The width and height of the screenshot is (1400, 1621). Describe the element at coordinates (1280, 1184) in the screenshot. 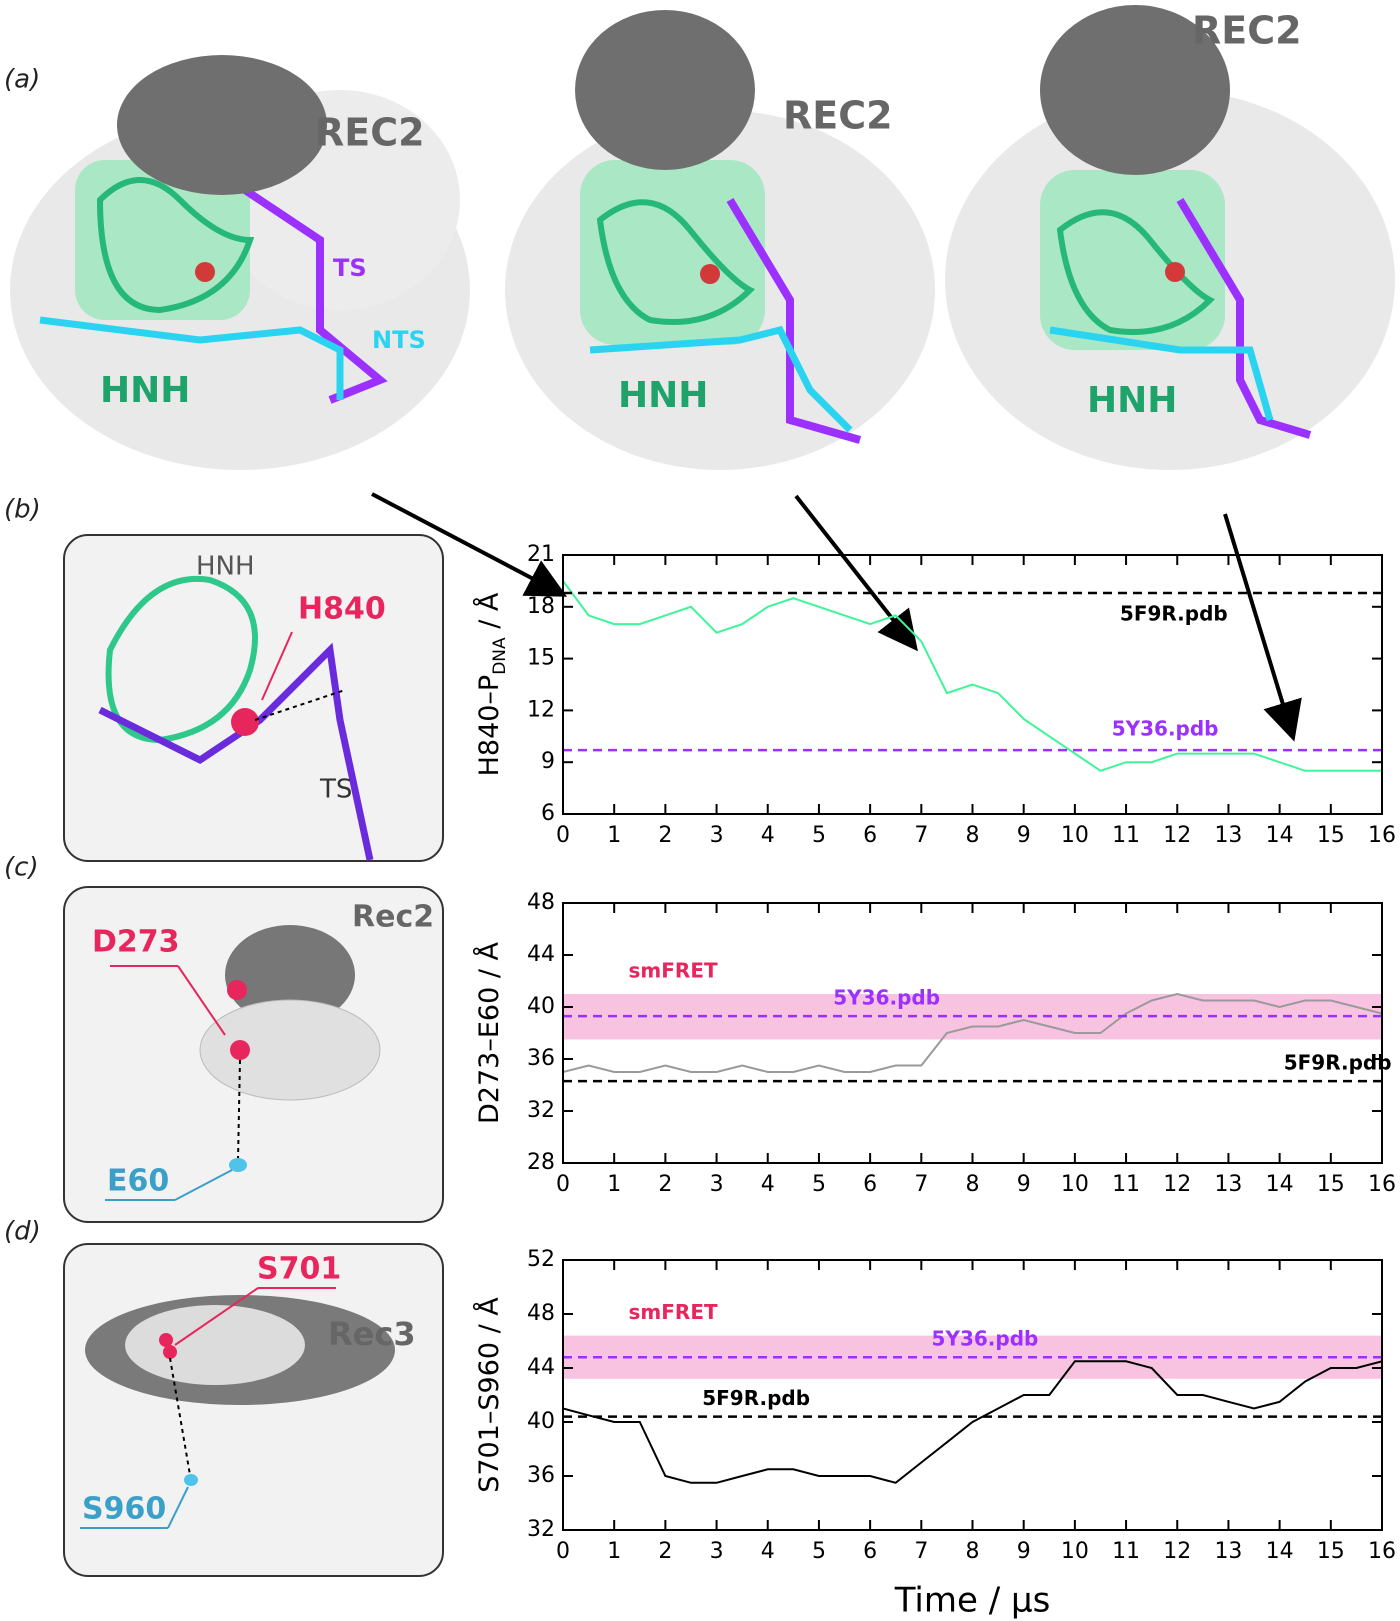

I see `x-tick-label: 14` at that location.